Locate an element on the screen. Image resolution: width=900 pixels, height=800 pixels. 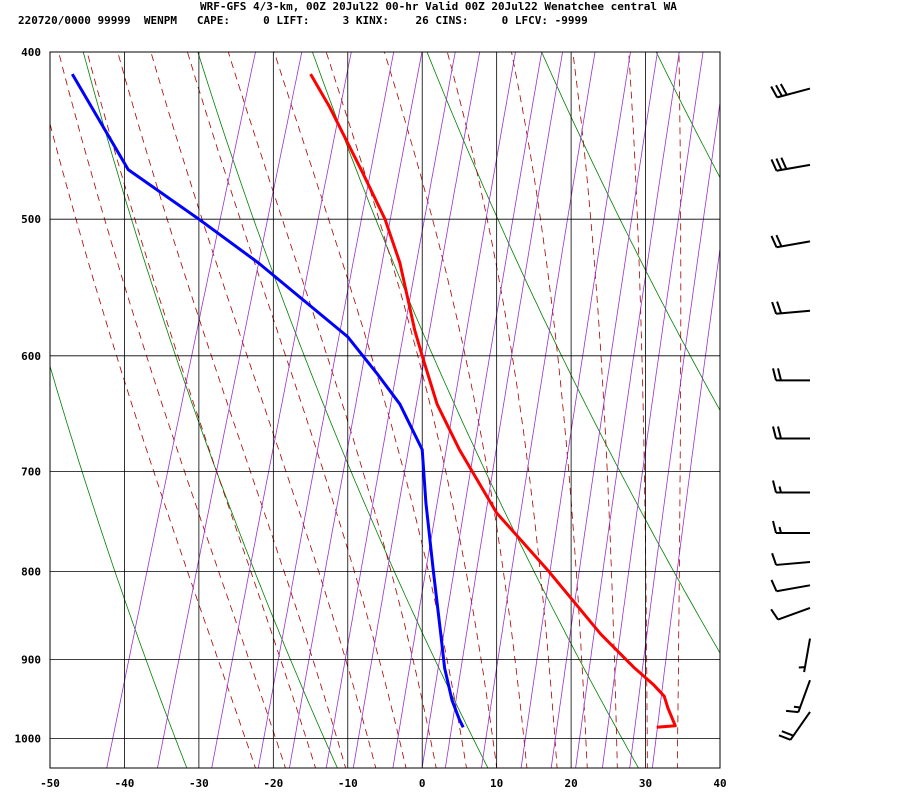
index-label-cape: CAPE: is located at coordinates (213, 20).